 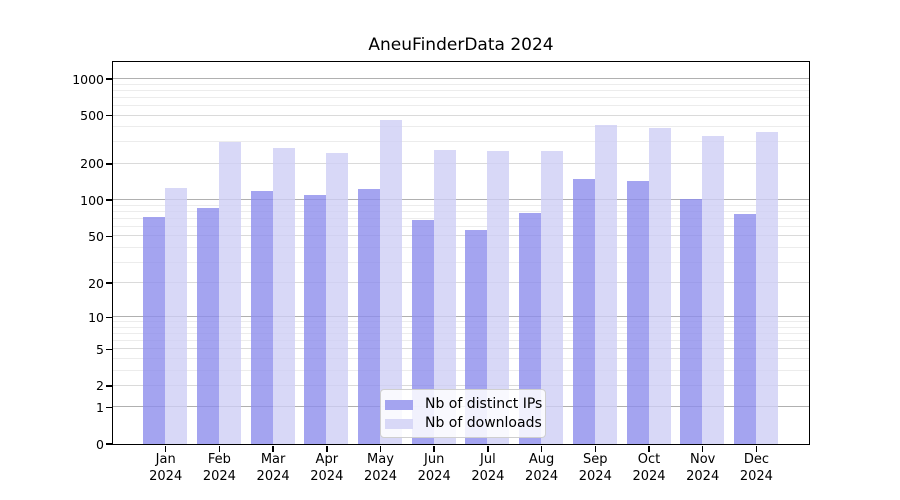 I want to click on bar-ips-Nov, so click(x=691, y=321).